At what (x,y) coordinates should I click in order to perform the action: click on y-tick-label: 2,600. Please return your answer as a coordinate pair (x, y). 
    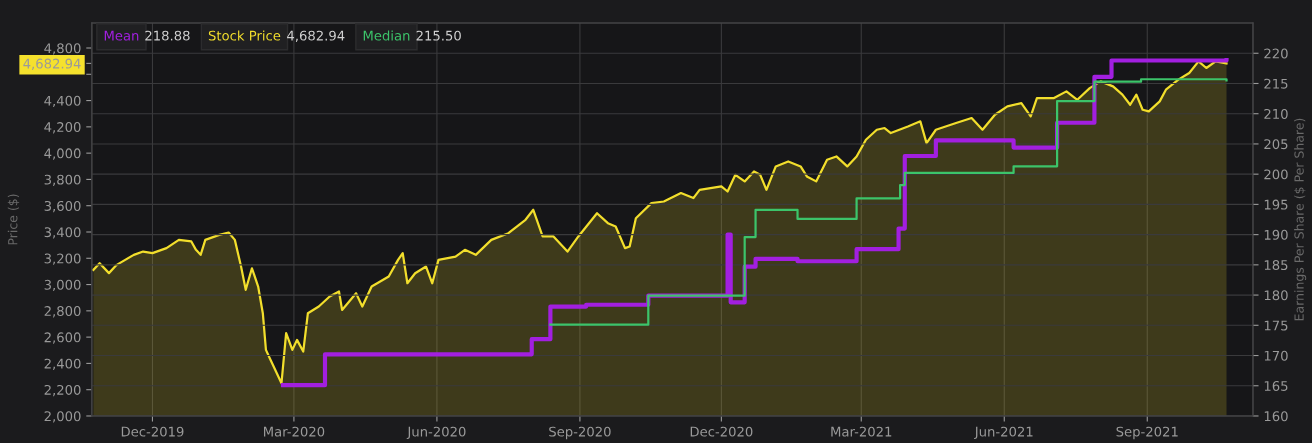
    Looking at the image, I should click on (62, 338).